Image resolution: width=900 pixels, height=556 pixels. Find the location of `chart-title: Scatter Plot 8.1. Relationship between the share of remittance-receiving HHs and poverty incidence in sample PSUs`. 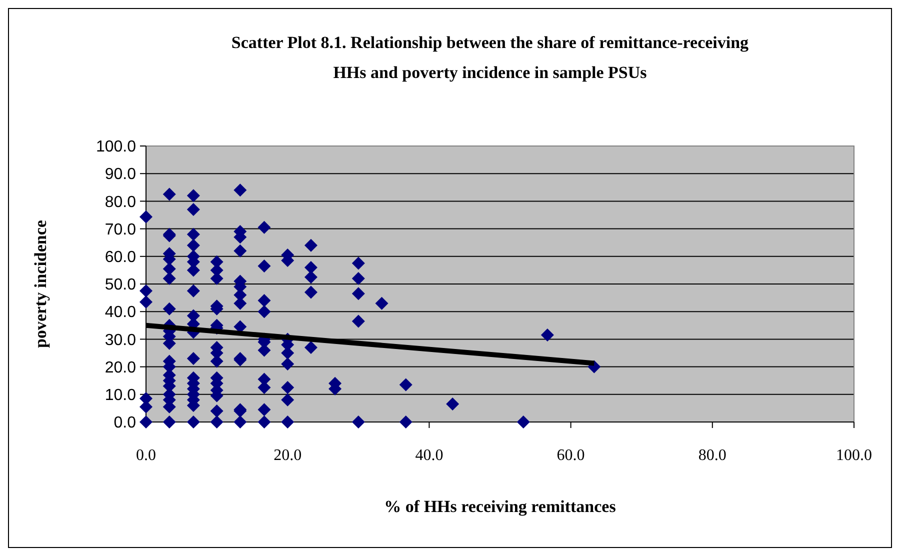

chart-title: Scatter Plot 8.1. Relationship between the share of remittance-receiving HHs and poverty incidence in sample PSUs is located at coordinates (490, 57).